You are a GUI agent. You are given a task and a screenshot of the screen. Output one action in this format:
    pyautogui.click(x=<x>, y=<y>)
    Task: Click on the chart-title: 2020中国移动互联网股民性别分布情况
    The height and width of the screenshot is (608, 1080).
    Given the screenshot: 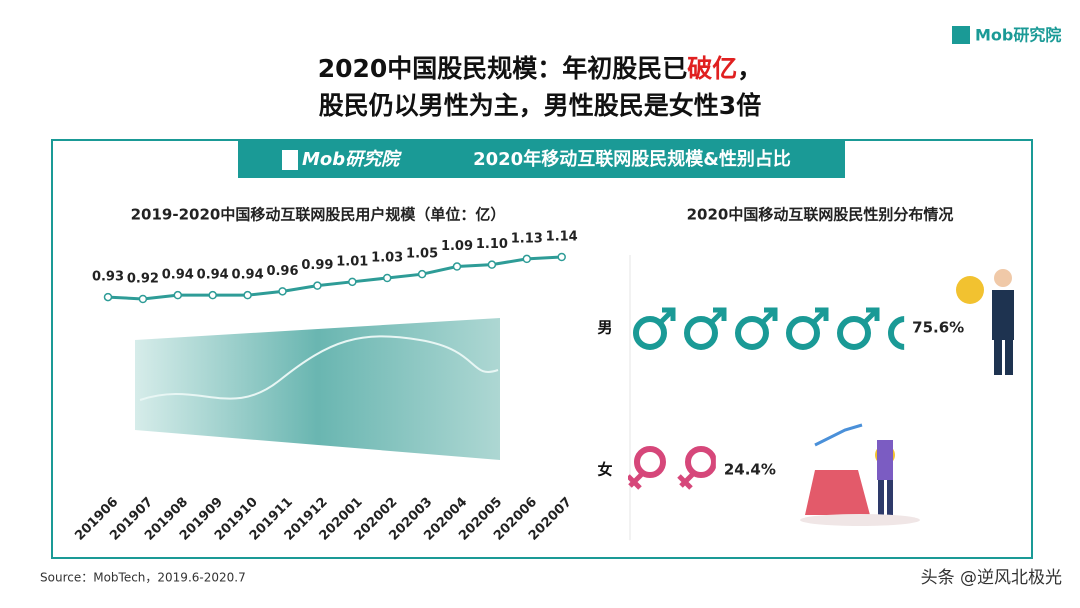 What is the action you would take?
    pyautogui.click(x=820, y=215)
    